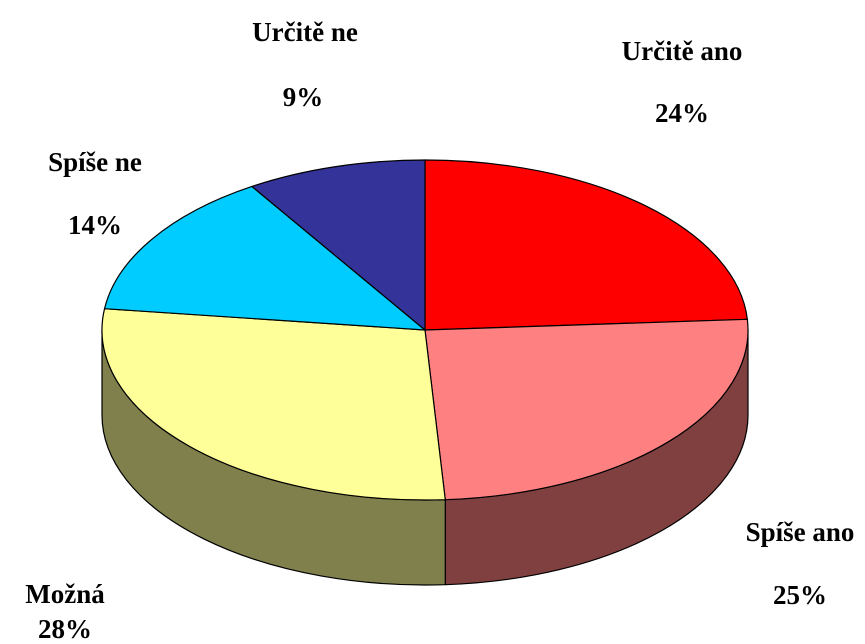 This screenshot has width=865, height=644. What do you see at coordinates (305, 32) in the screenshot?
I see `slice-label: Určitě ne` at bounding box center [305, 32].